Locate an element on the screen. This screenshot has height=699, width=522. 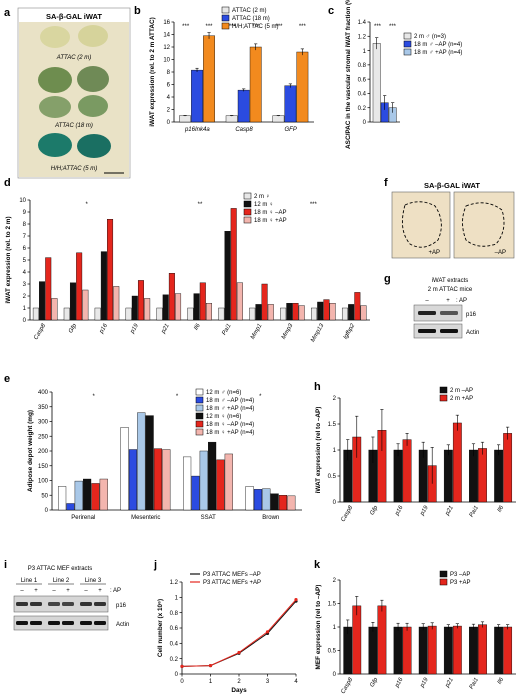
y-tick-label-e: 300 is located at coordinates (43, 423).